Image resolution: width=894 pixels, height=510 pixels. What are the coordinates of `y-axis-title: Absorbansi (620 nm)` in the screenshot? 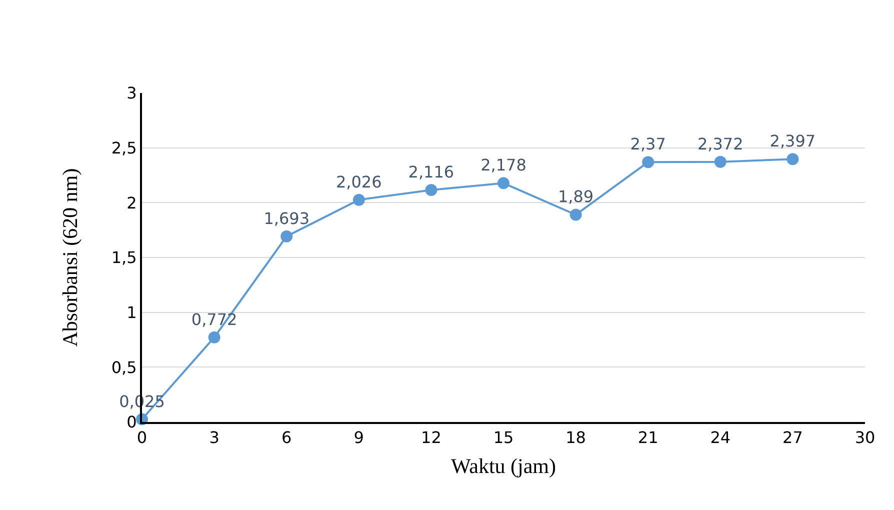 It's located at (70, 257).